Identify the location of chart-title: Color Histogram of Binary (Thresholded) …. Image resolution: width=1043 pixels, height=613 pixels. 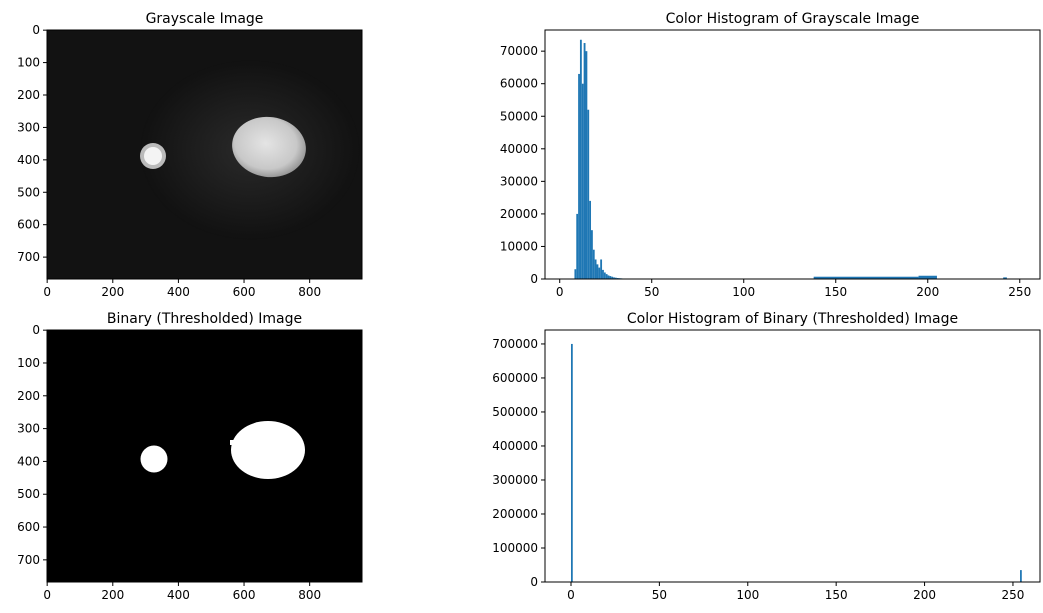
(792, 319).